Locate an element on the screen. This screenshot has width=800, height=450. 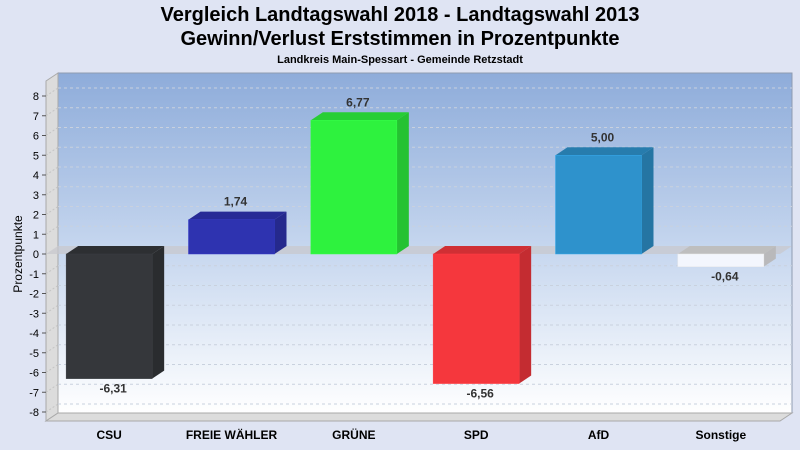
y-tick-label: -7 is located at coordinates (34, 393).